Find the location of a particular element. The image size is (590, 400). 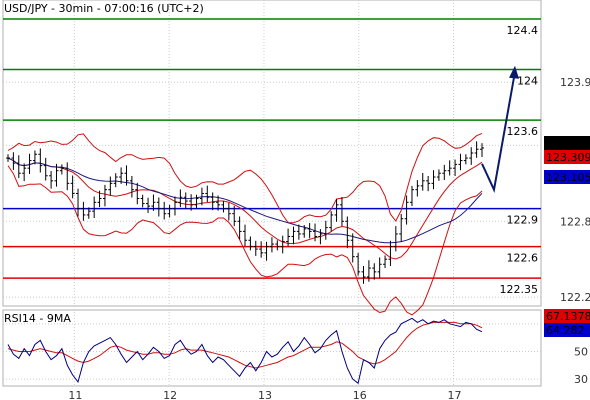

price-badge-label: 123.105 is located at coordinates (568, 177).